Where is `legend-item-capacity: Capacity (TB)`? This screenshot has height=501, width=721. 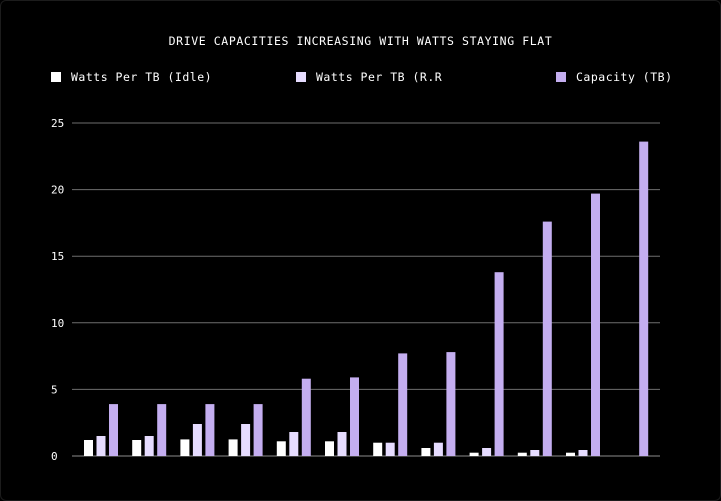 legend-item-capacity: Capacity (TB) is located at coordinates (614, 77).